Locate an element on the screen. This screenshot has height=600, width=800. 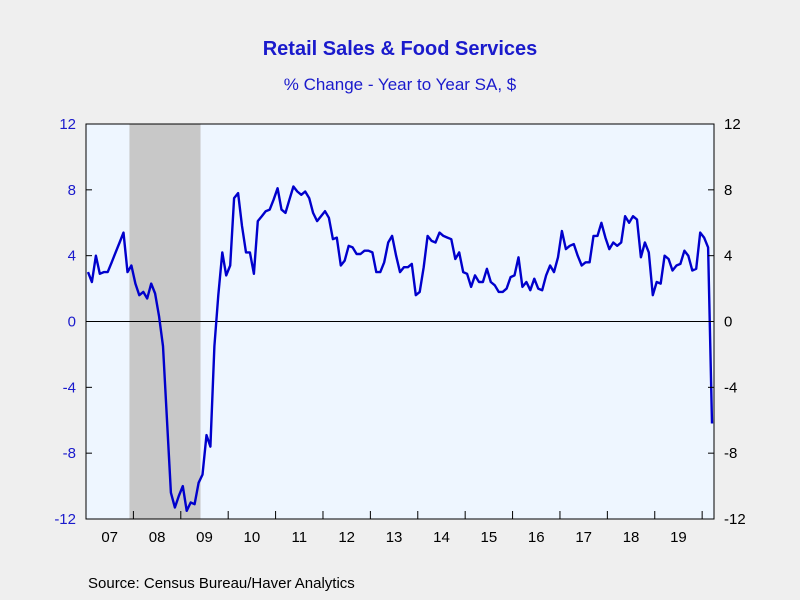
xtick-label: 10 is located at coordinates (252, 537).